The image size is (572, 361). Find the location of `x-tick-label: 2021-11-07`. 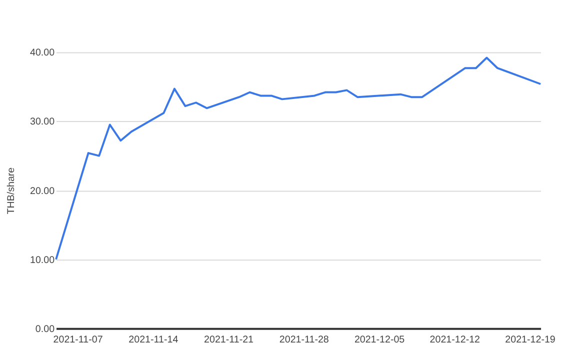

x-tick-label: 2021-11-07 is located at coordinates (78, 340).